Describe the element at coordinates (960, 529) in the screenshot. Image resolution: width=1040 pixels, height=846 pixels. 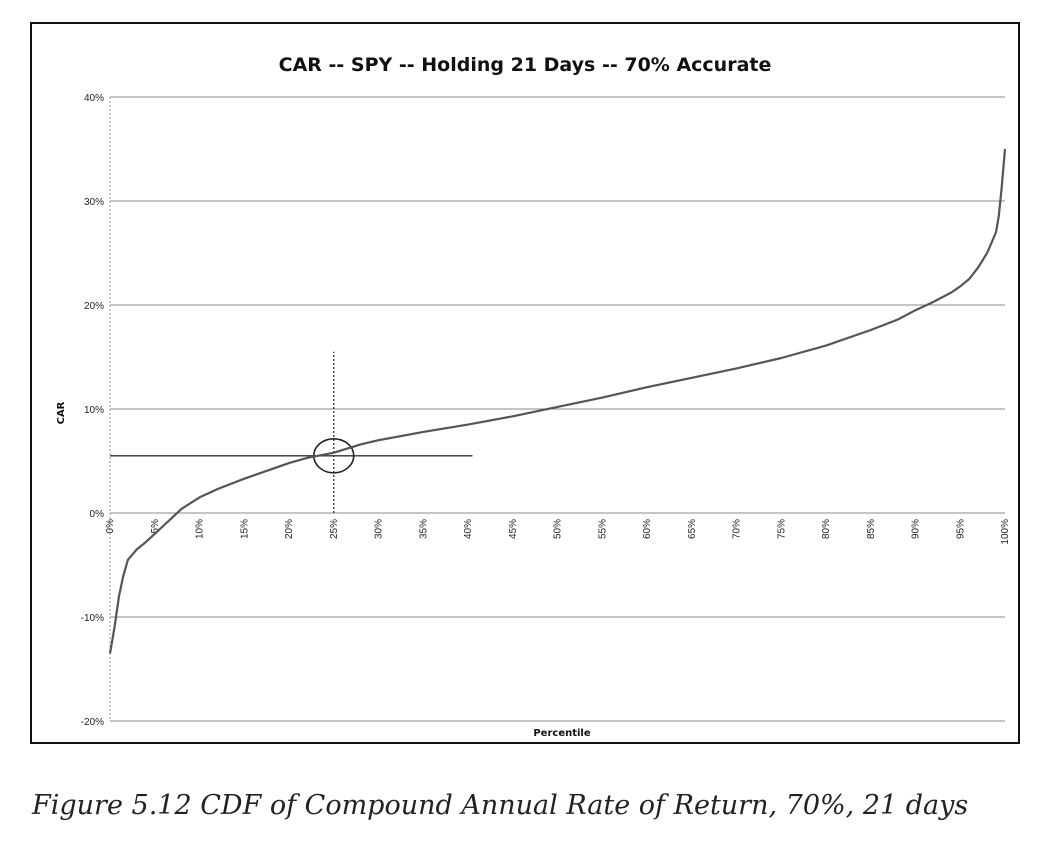
I see `x-tick-label: 95%` at that location.